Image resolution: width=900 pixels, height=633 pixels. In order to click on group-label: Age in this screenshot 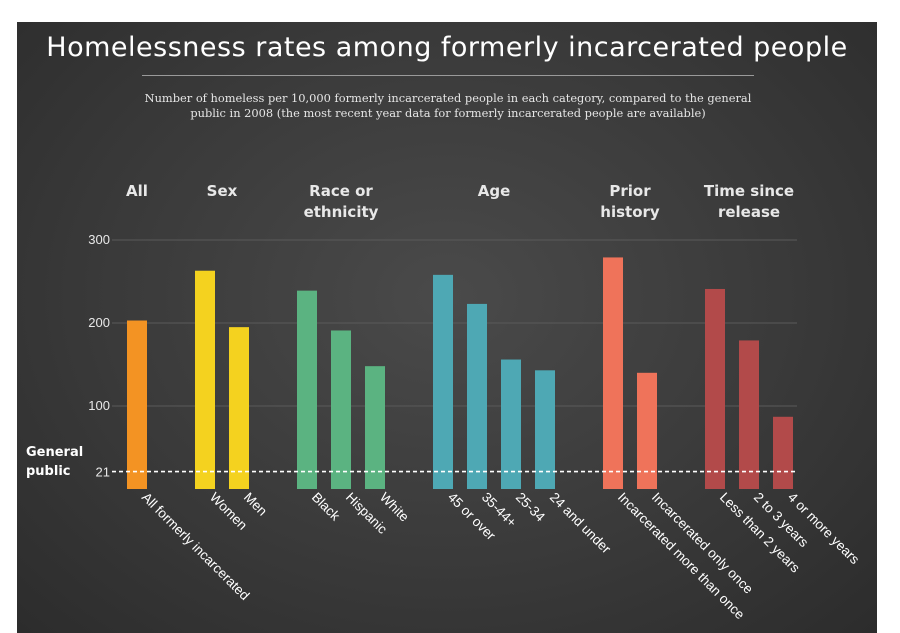, I will do `click(494, 191)`.